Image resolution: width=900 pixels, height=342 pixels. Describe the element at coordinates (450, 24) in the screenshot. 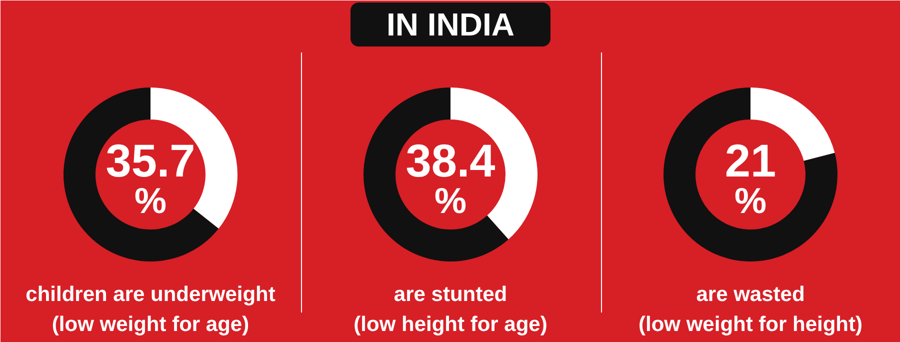

I see `chart-title: IN INDIA` at that location.